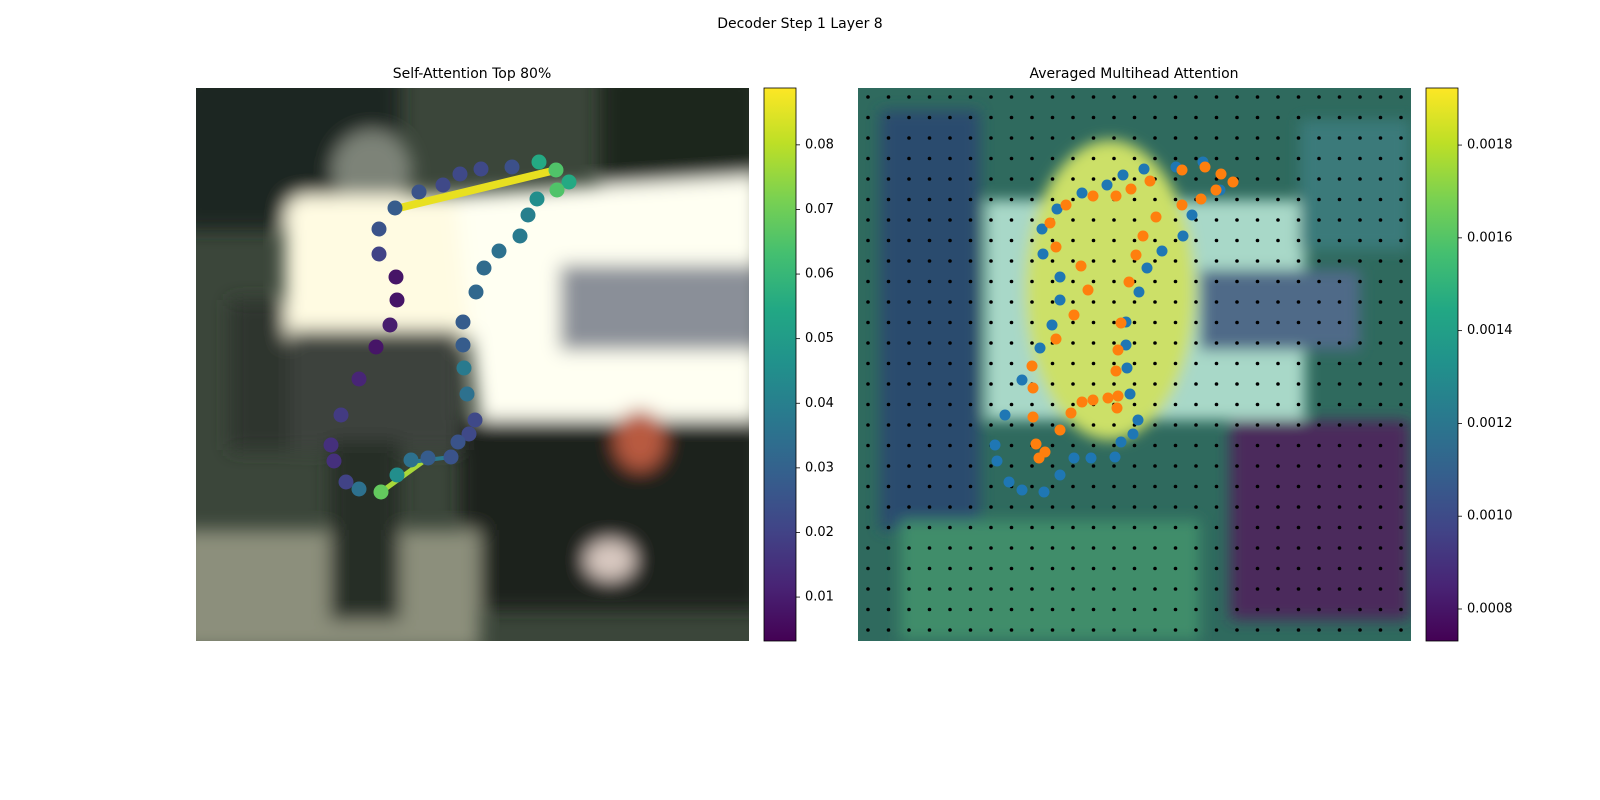 The height and width of the screenshot is (800, 1600). I want to click on colorbar, so click(780, 364).